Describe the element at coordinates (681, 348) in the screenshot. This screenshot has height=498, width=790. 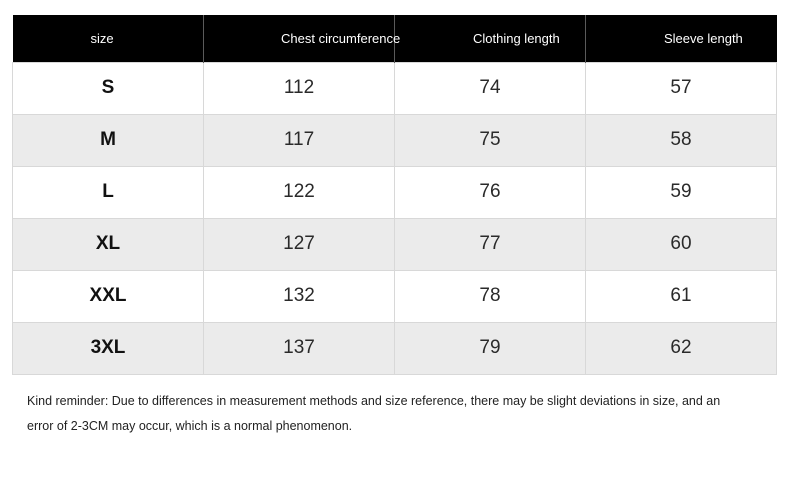
I see `sleeve-length-cell: 62` at that location.